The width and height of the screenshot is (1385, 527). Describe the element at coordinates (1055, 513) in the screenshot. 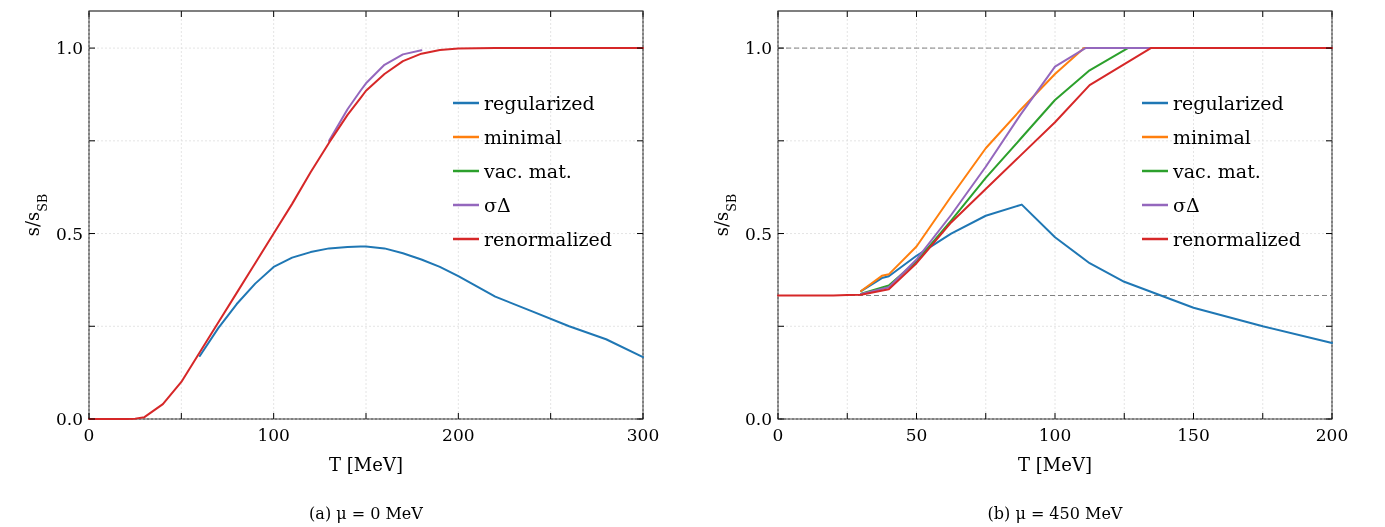

I see `text: (b) μ = 450 MeV` at that location.